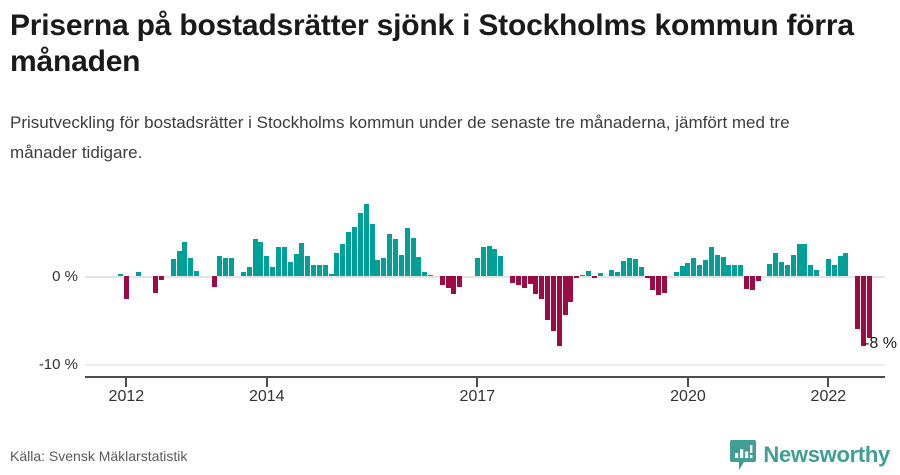 This screenshot has width=900, height=475. I want to click on x-axis-line, so click(485, 377).